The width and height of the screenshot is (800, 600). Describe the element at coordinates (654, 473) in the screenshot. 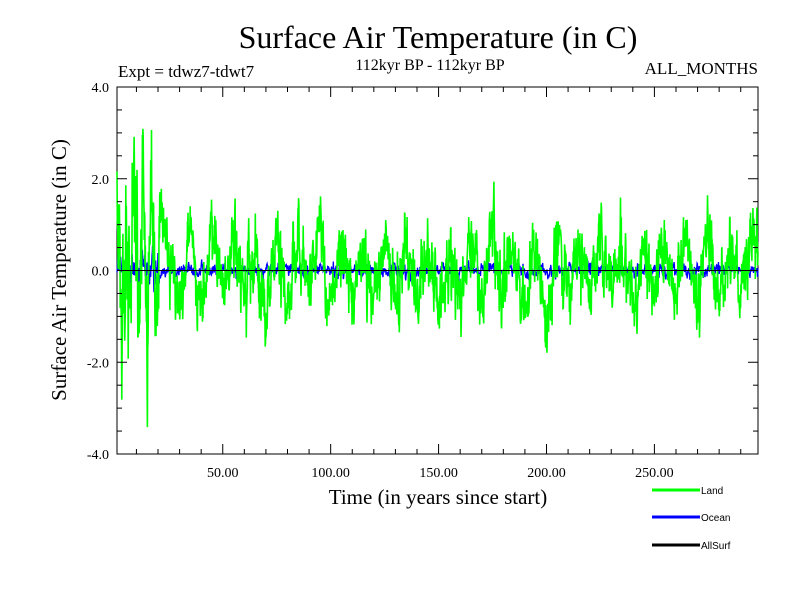

I see `x-tick-label: 250.00` at that location.